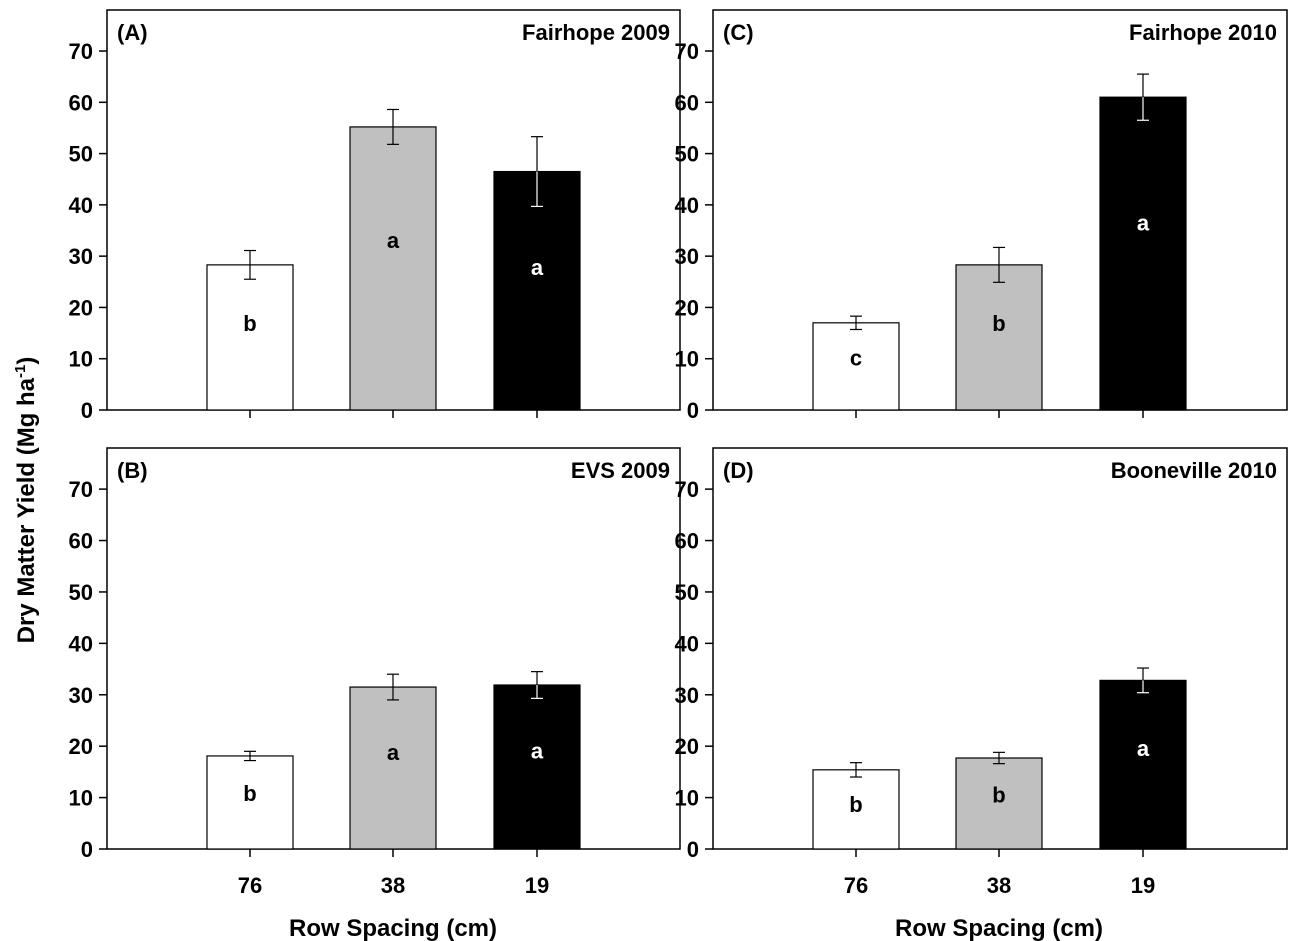 This screenshot has height=941, width=1289. I want to click on x-axis-label-left: Row Spacing (cm), so click(393, 928).